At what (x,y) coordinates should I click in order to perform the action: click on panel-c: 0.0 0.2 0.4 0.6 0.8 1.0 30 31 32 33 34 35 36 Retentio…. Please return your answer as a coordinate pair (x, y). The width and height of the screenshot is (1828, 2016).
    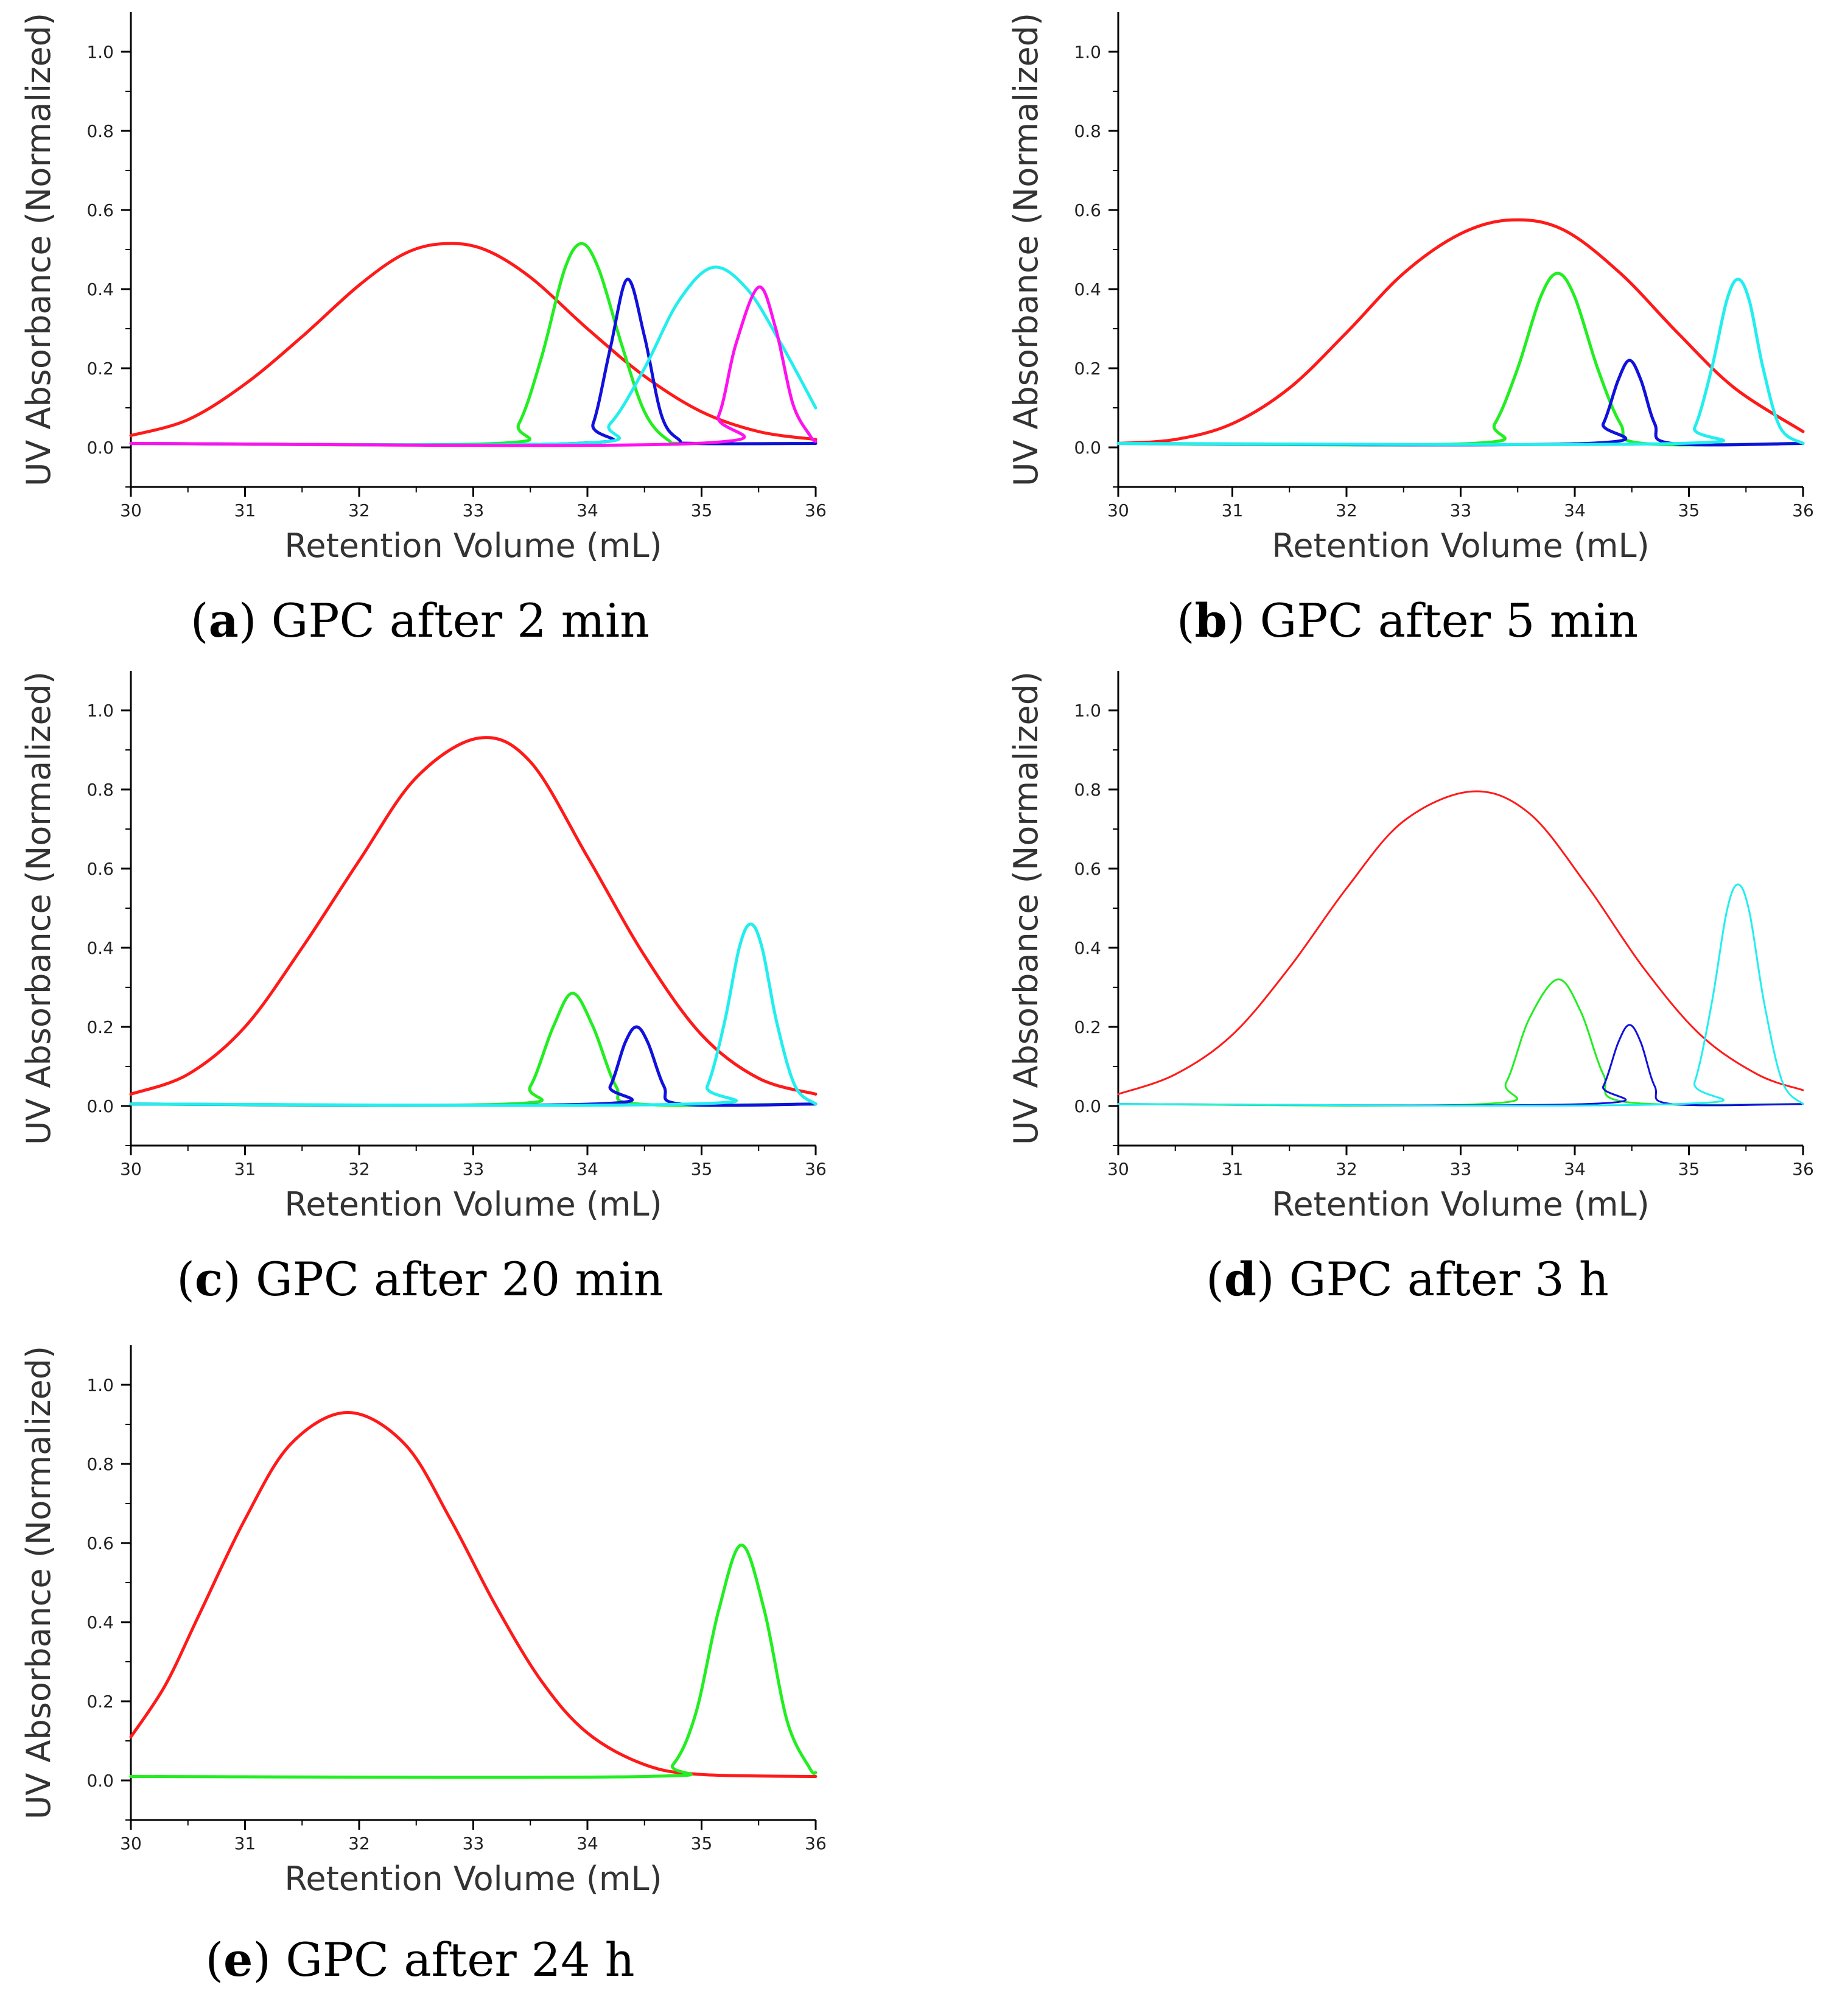
    Looking at the image, I should click on (420, 983).